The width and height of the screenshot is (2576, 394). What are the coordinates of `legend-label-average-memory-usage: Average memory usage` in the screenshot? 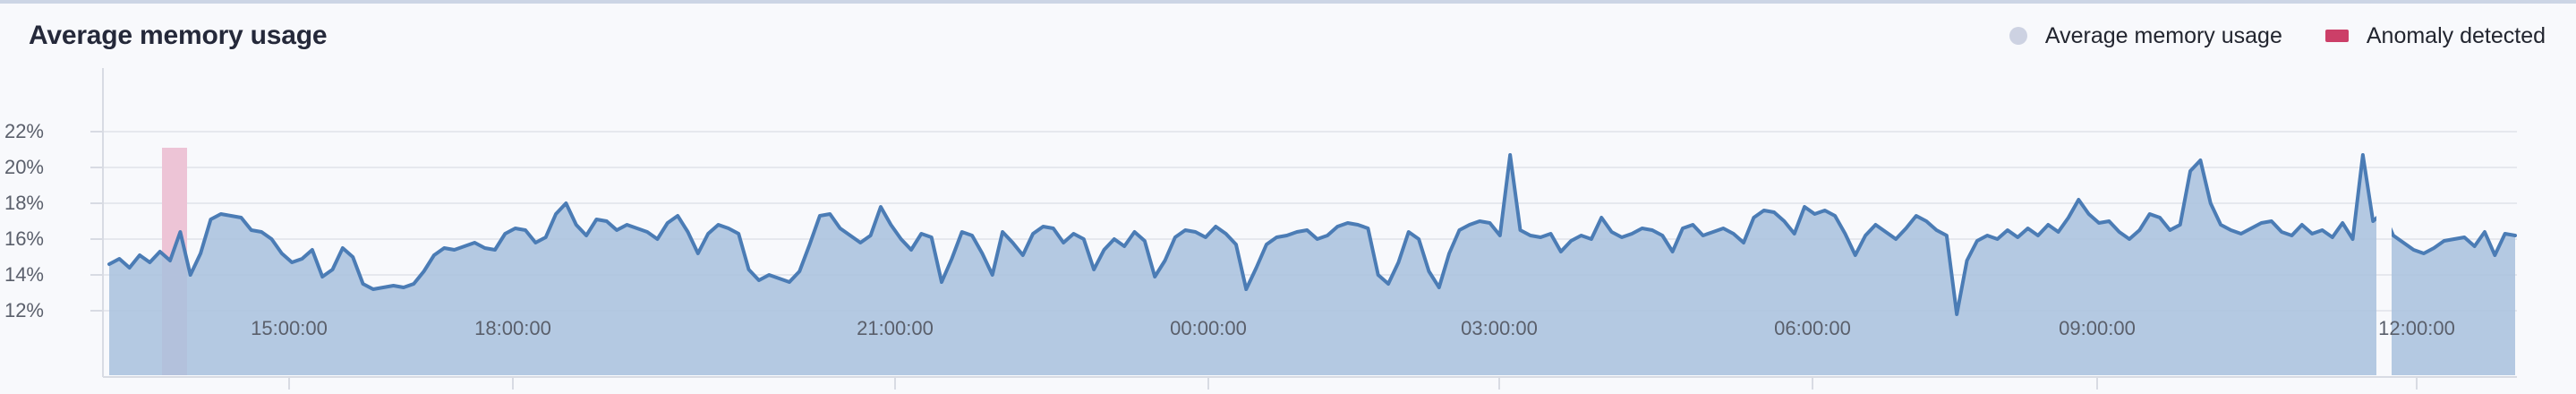 It's located at (2163, 35).